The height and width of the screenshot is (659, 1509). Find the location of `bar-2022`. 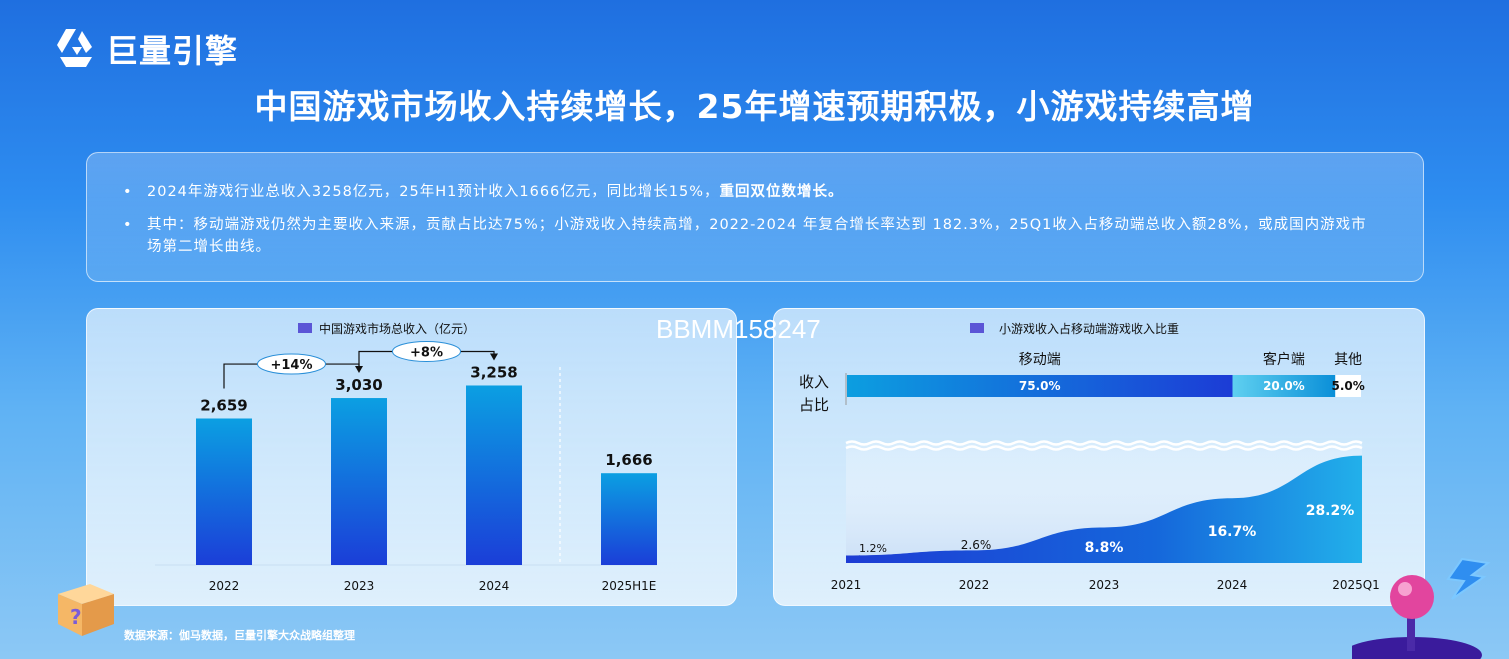

bar-2022 is located at coordinates (224, 491).